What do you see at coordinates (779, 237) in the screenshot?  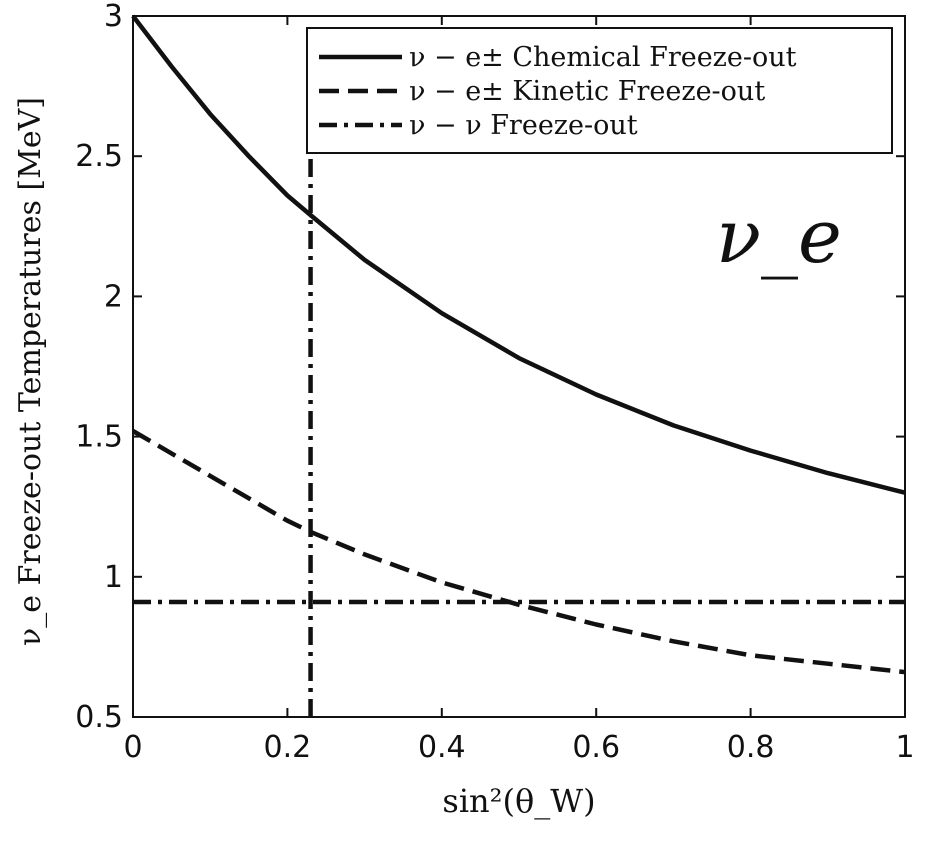 I see `annotation-label: ν_e` at bounding box center [779, 237].